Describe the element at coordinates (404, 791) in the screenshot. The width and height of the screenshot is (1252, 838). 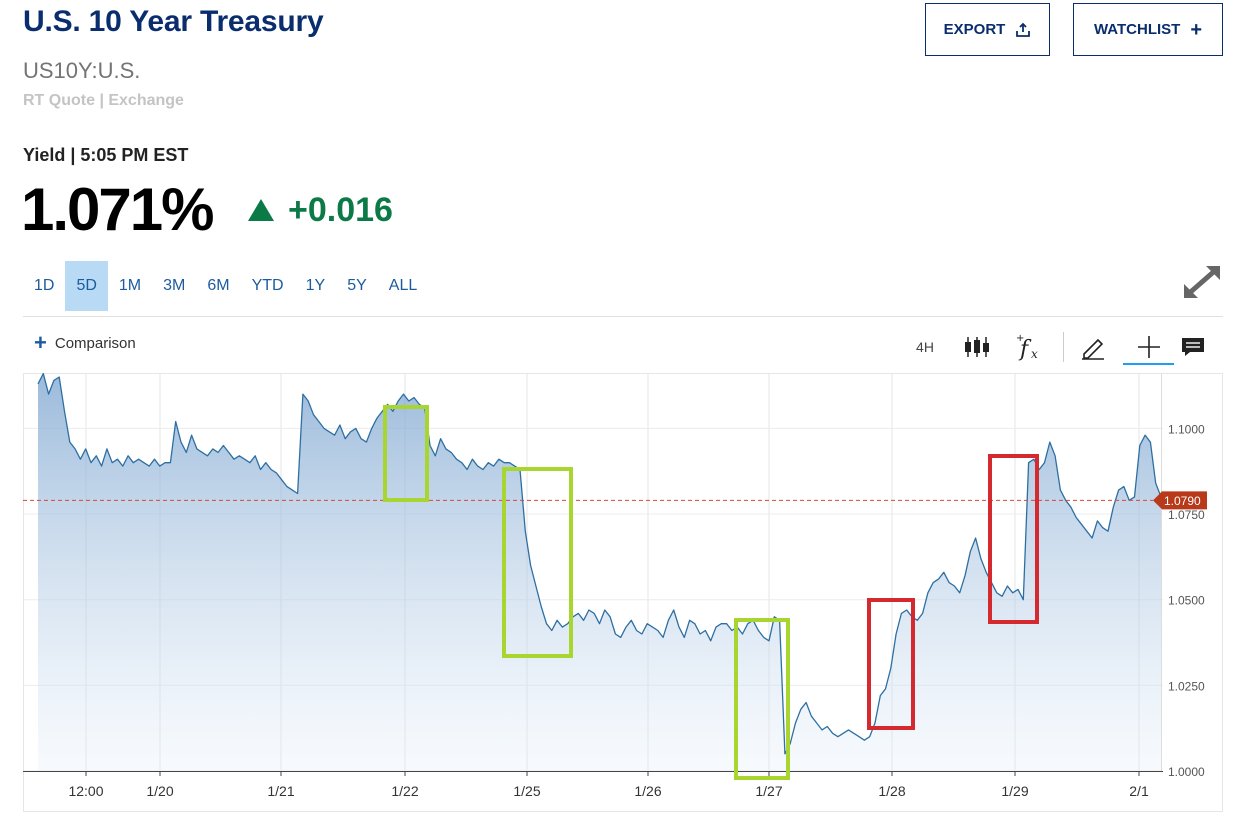
I see `x-tick-label: 1/22` at that location.